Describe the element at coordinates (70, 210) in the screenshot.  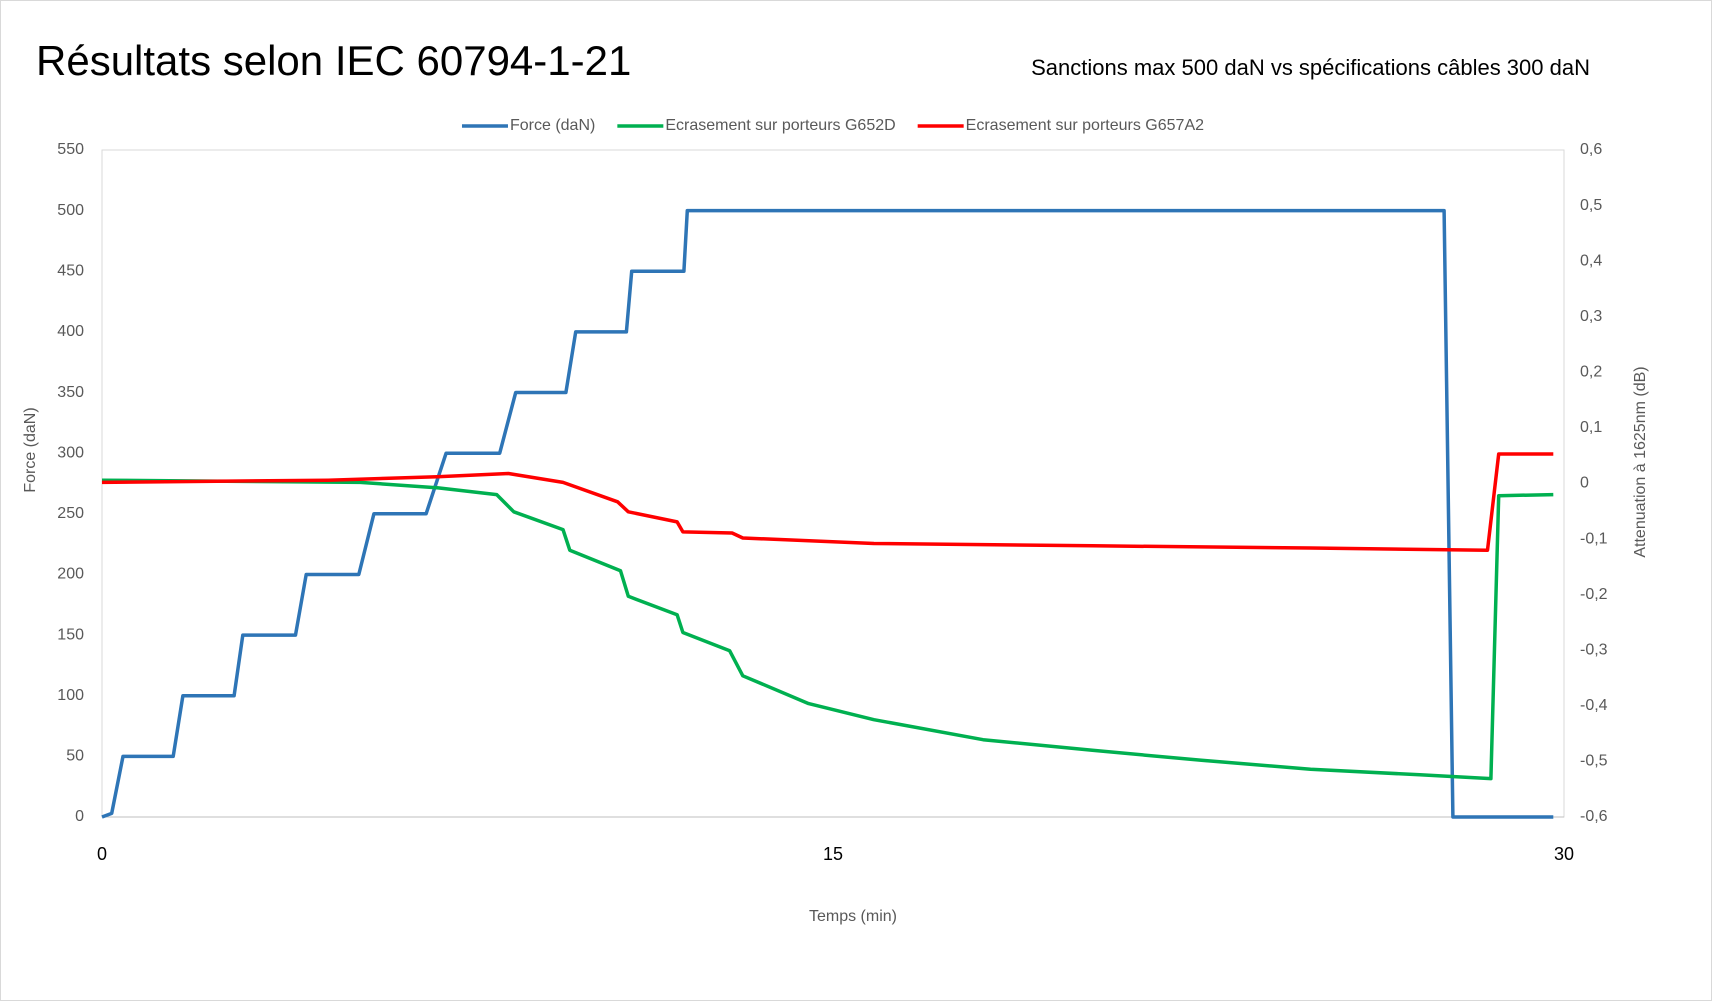
I see `y-tick-label: 500` at that location.